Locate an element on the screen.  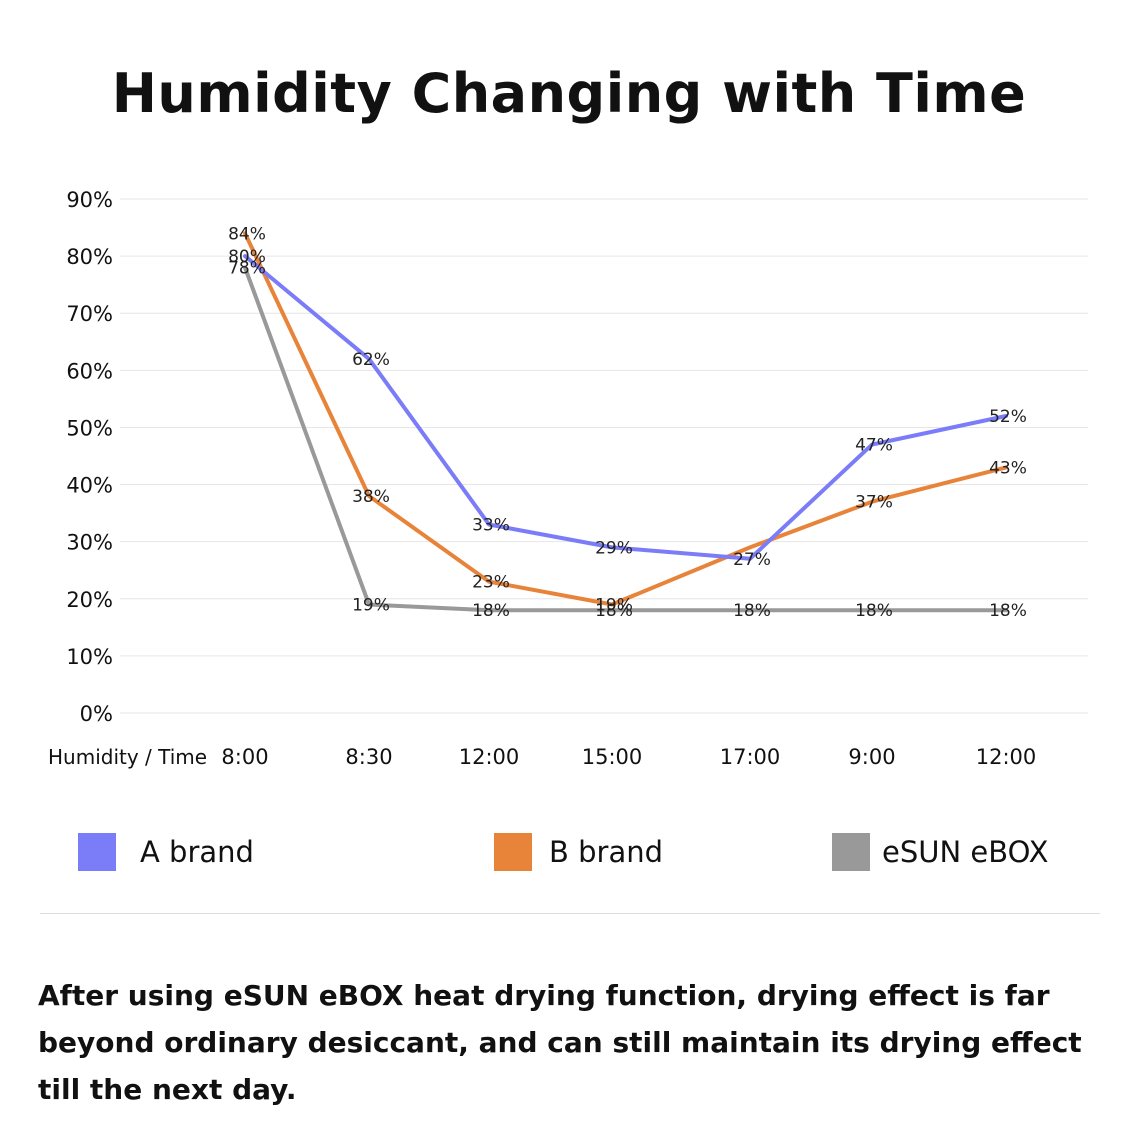
x-tick-label: 9:00 is located at coordinates (871, 757).